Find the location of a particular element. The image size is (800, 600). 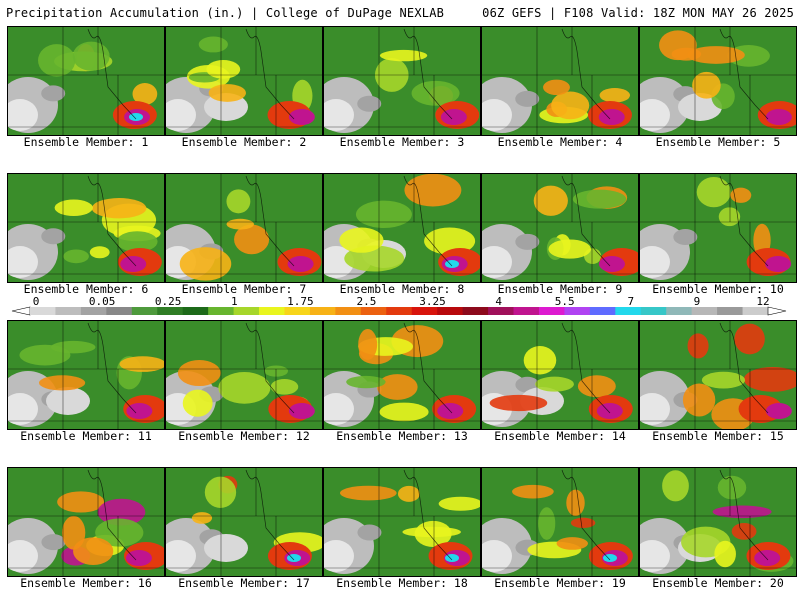

member-number: 7 is located at coordinates (303, 289).